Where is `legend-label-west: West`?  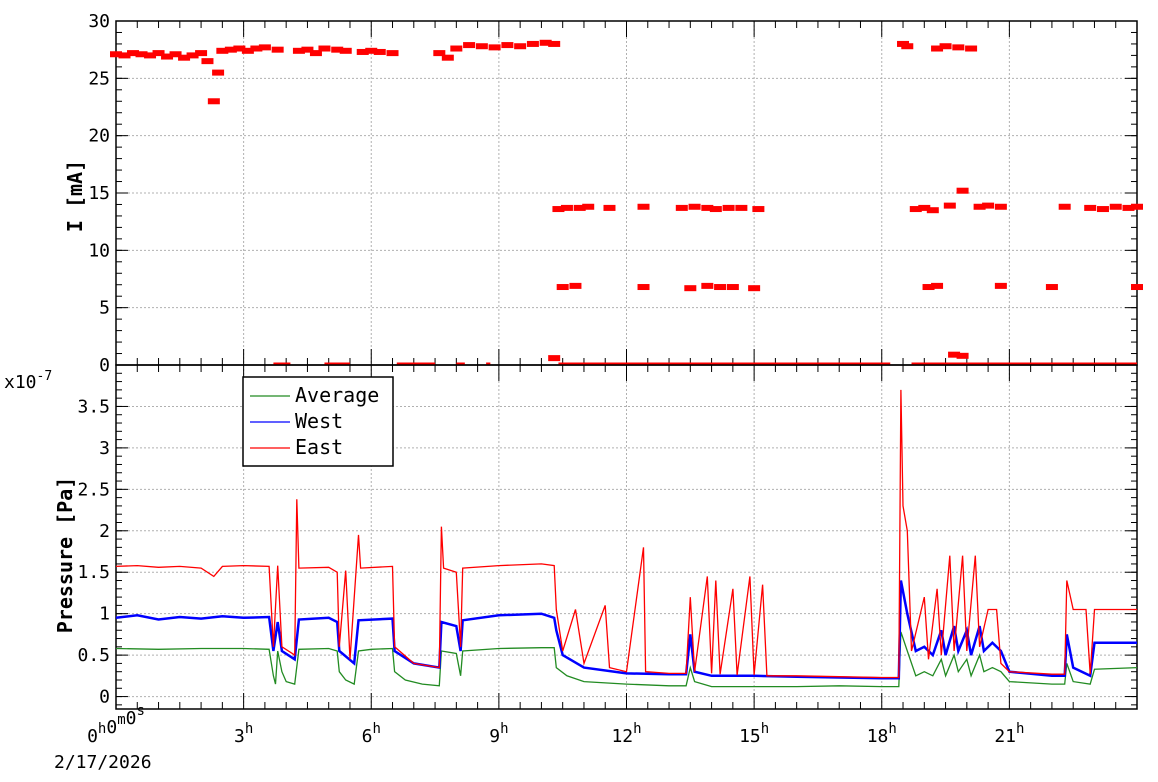 legend-label-west: West is located at coordinates (319, 421).